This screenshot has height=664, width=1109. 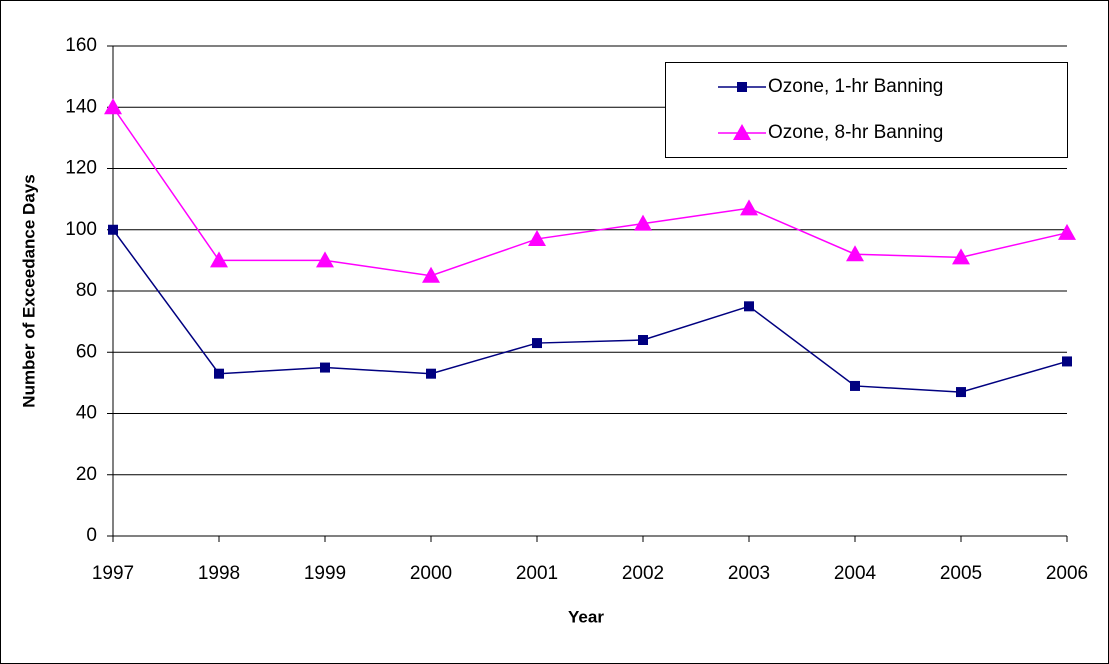 What do you see at coordinates (855, 573) in the screenshot?
I see `x-tick-label: 2004` at bounding box center [855, 573].